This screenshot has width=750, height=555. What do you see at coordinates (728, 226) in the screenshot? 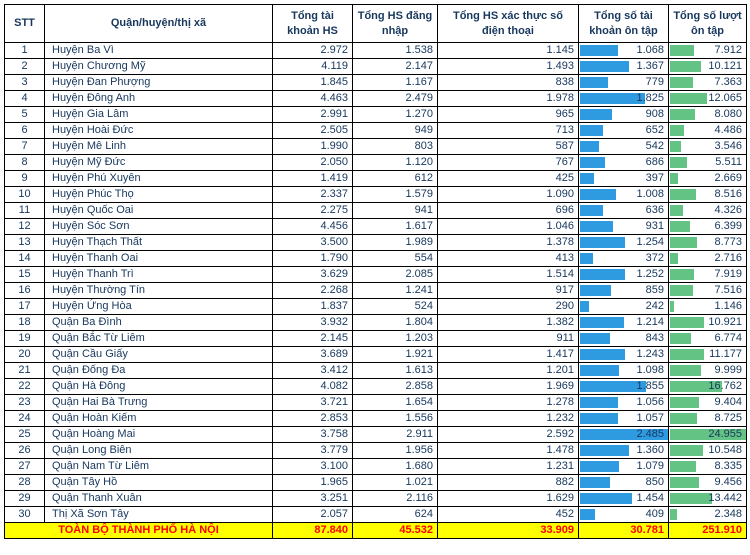
I see `cell-value: 6.399` at bounding box center [728, 226].